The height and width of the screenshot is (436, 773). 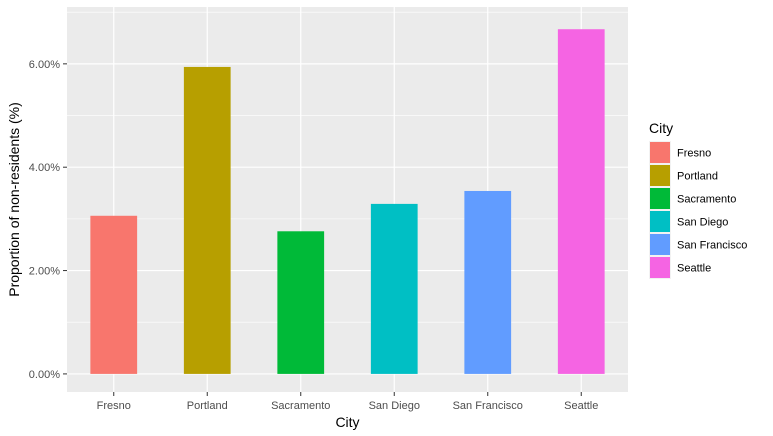 What do you see at coordinates (207, 220) in the screenshot?
I see `bar-portland` at bounding box center [207, 220].